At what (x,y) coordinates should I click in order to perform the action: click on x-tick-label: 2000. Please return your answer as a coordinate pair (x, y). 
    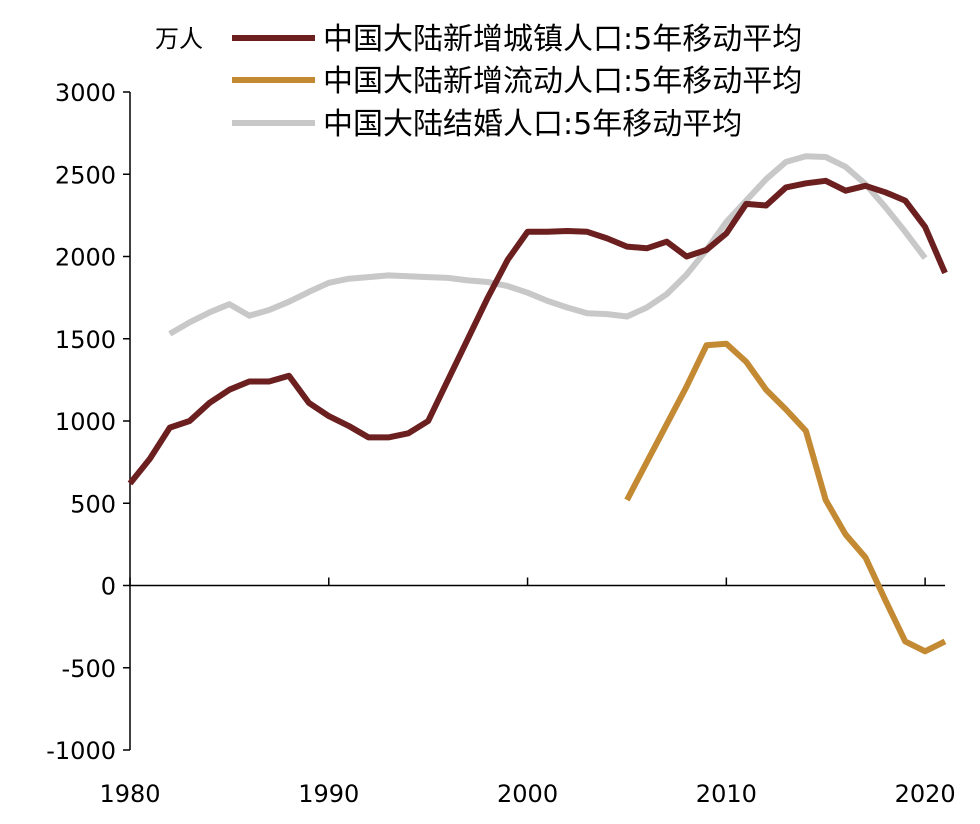
    Looking at the image, I should click on (527, 794).